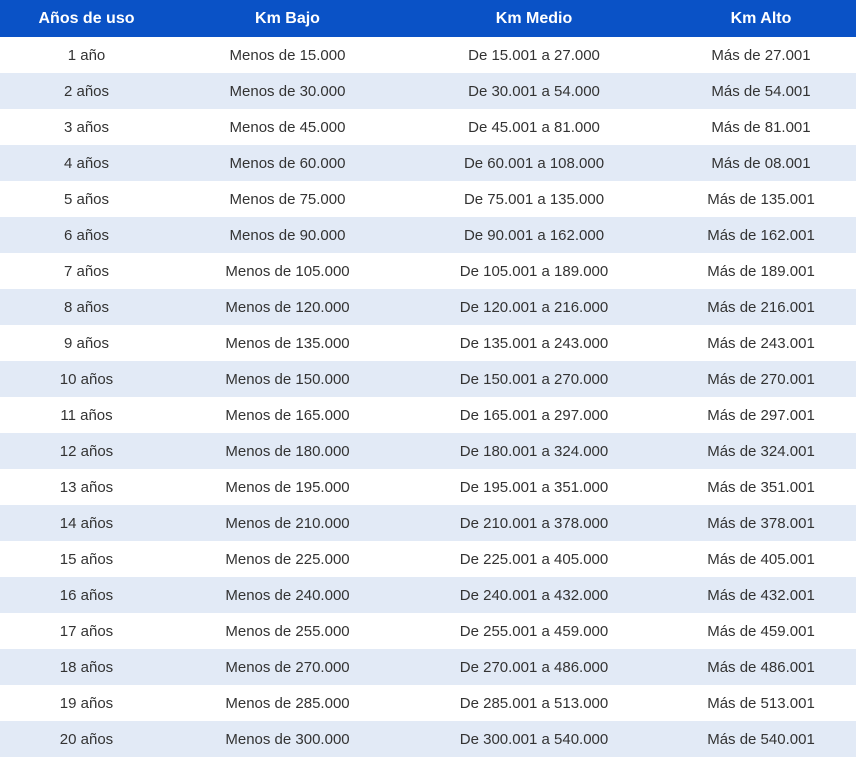  Describe the element at coordinates (86, 559) in the screenshot. I see `cell-years: 15 años` at that location.